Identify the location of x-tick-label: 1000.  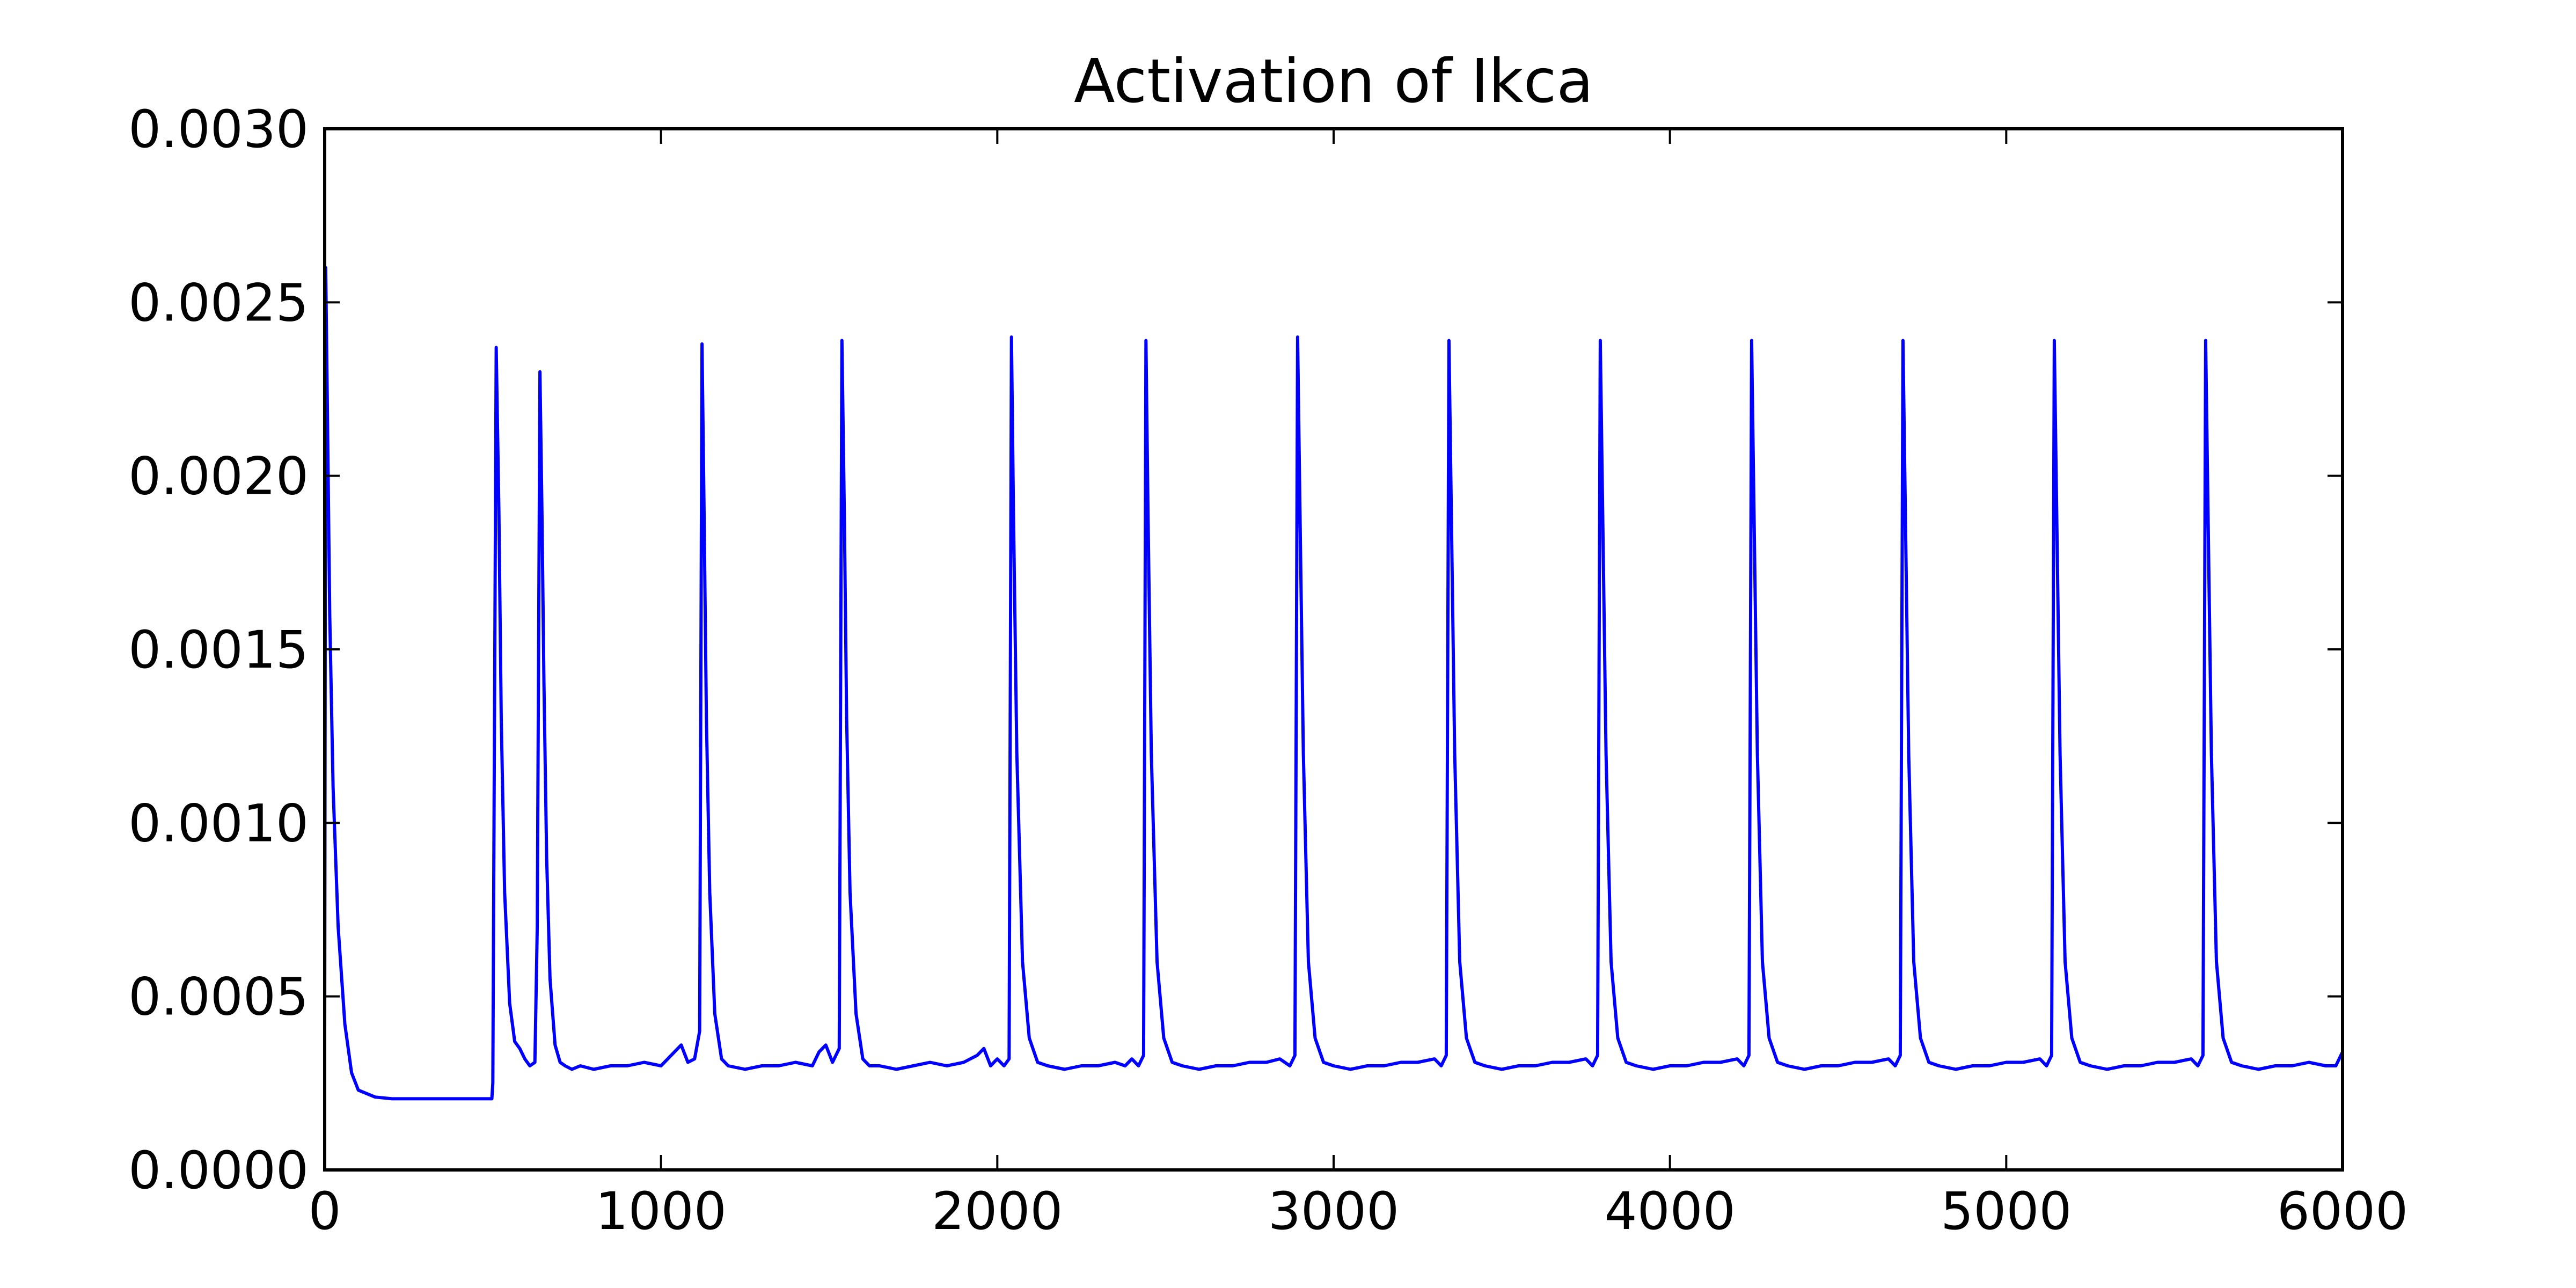
(661, 1211).